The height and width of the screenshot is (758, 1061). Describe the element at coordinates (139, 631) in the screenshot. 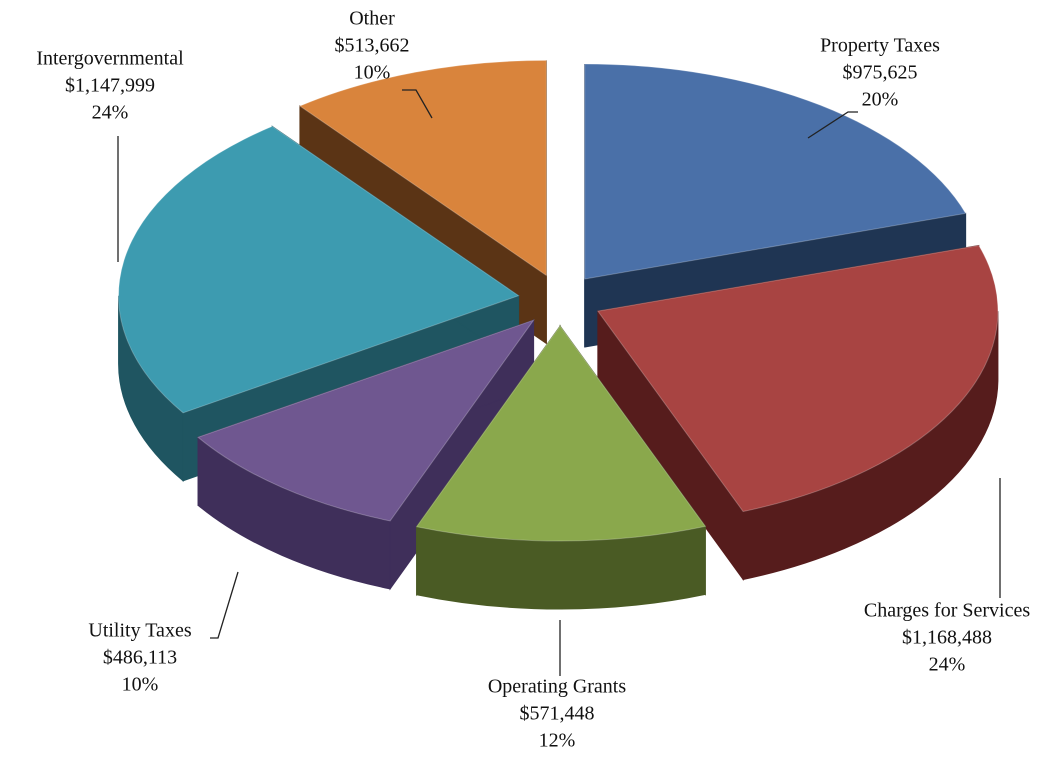

I see `slice-label: Utility Taxes` at that location.